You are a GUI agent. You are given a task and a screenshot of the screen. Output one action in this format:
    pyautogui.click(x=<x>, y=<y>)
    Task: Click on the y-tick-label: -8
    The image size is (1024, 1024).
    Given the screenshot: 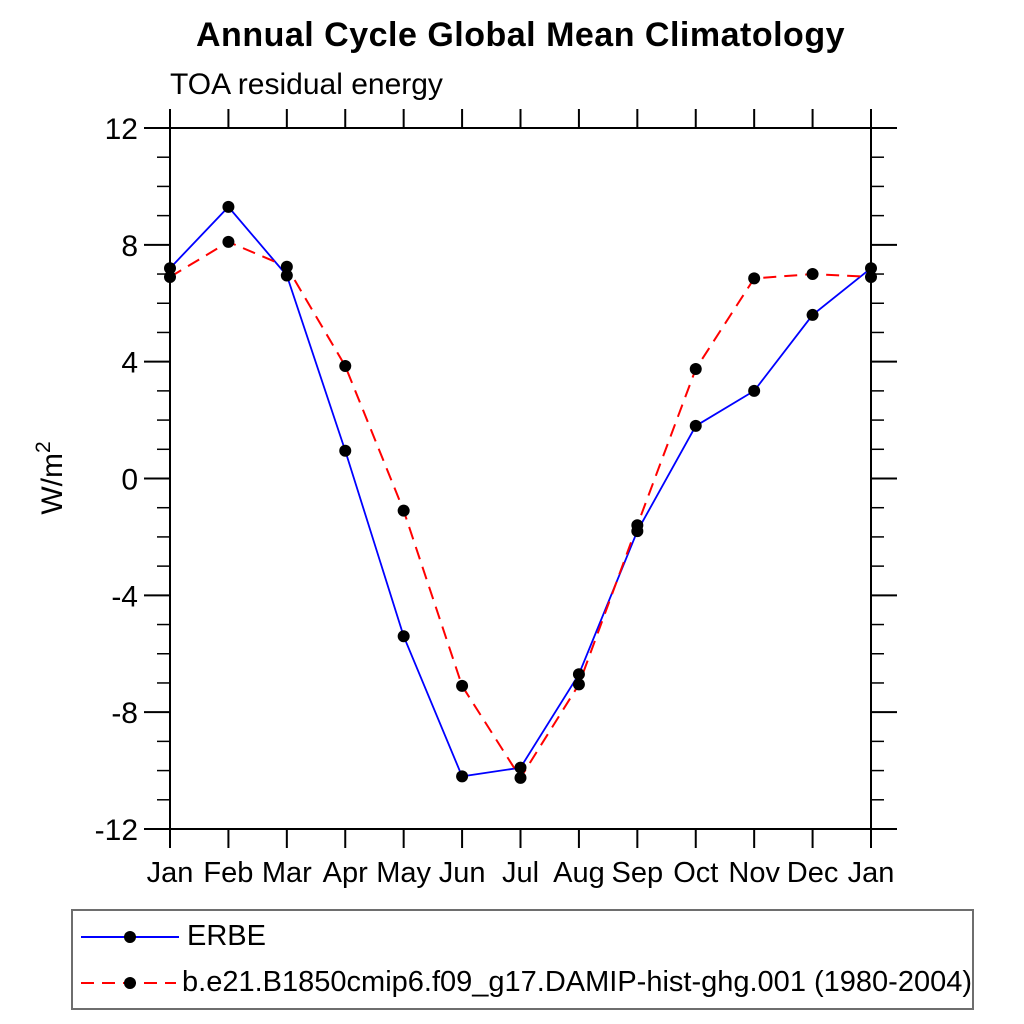 What is the action you would take?
    pyautogui.click(x=124, y=713)
    